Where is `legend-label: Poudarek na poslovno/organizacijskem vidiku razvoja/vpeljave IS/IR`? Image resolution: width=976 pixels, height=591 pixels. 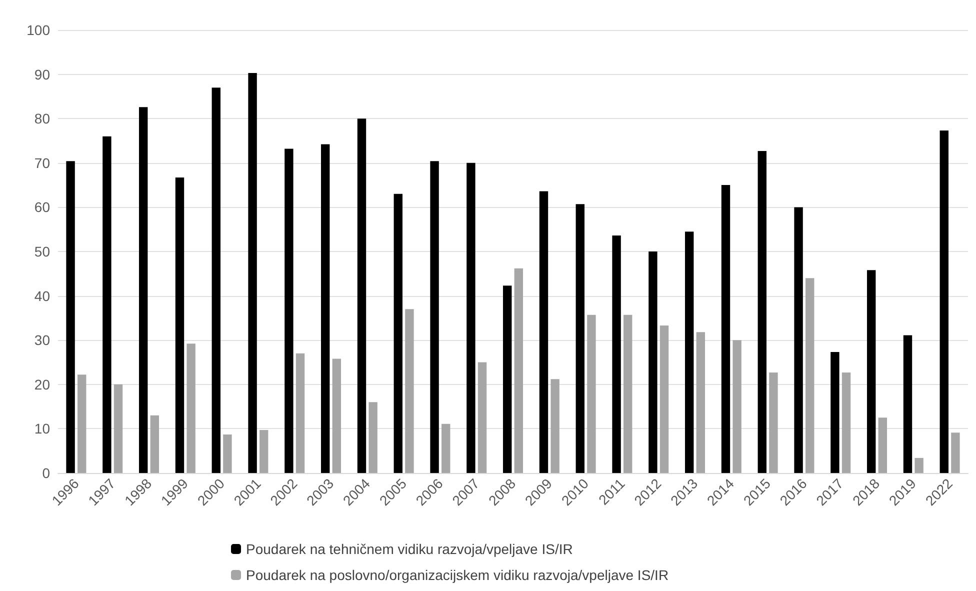 legend-label: Poudarek na poslovno/organizacijskem vidiku razvoja/vpeljave IS/IR is located at coordinates (457, 575).